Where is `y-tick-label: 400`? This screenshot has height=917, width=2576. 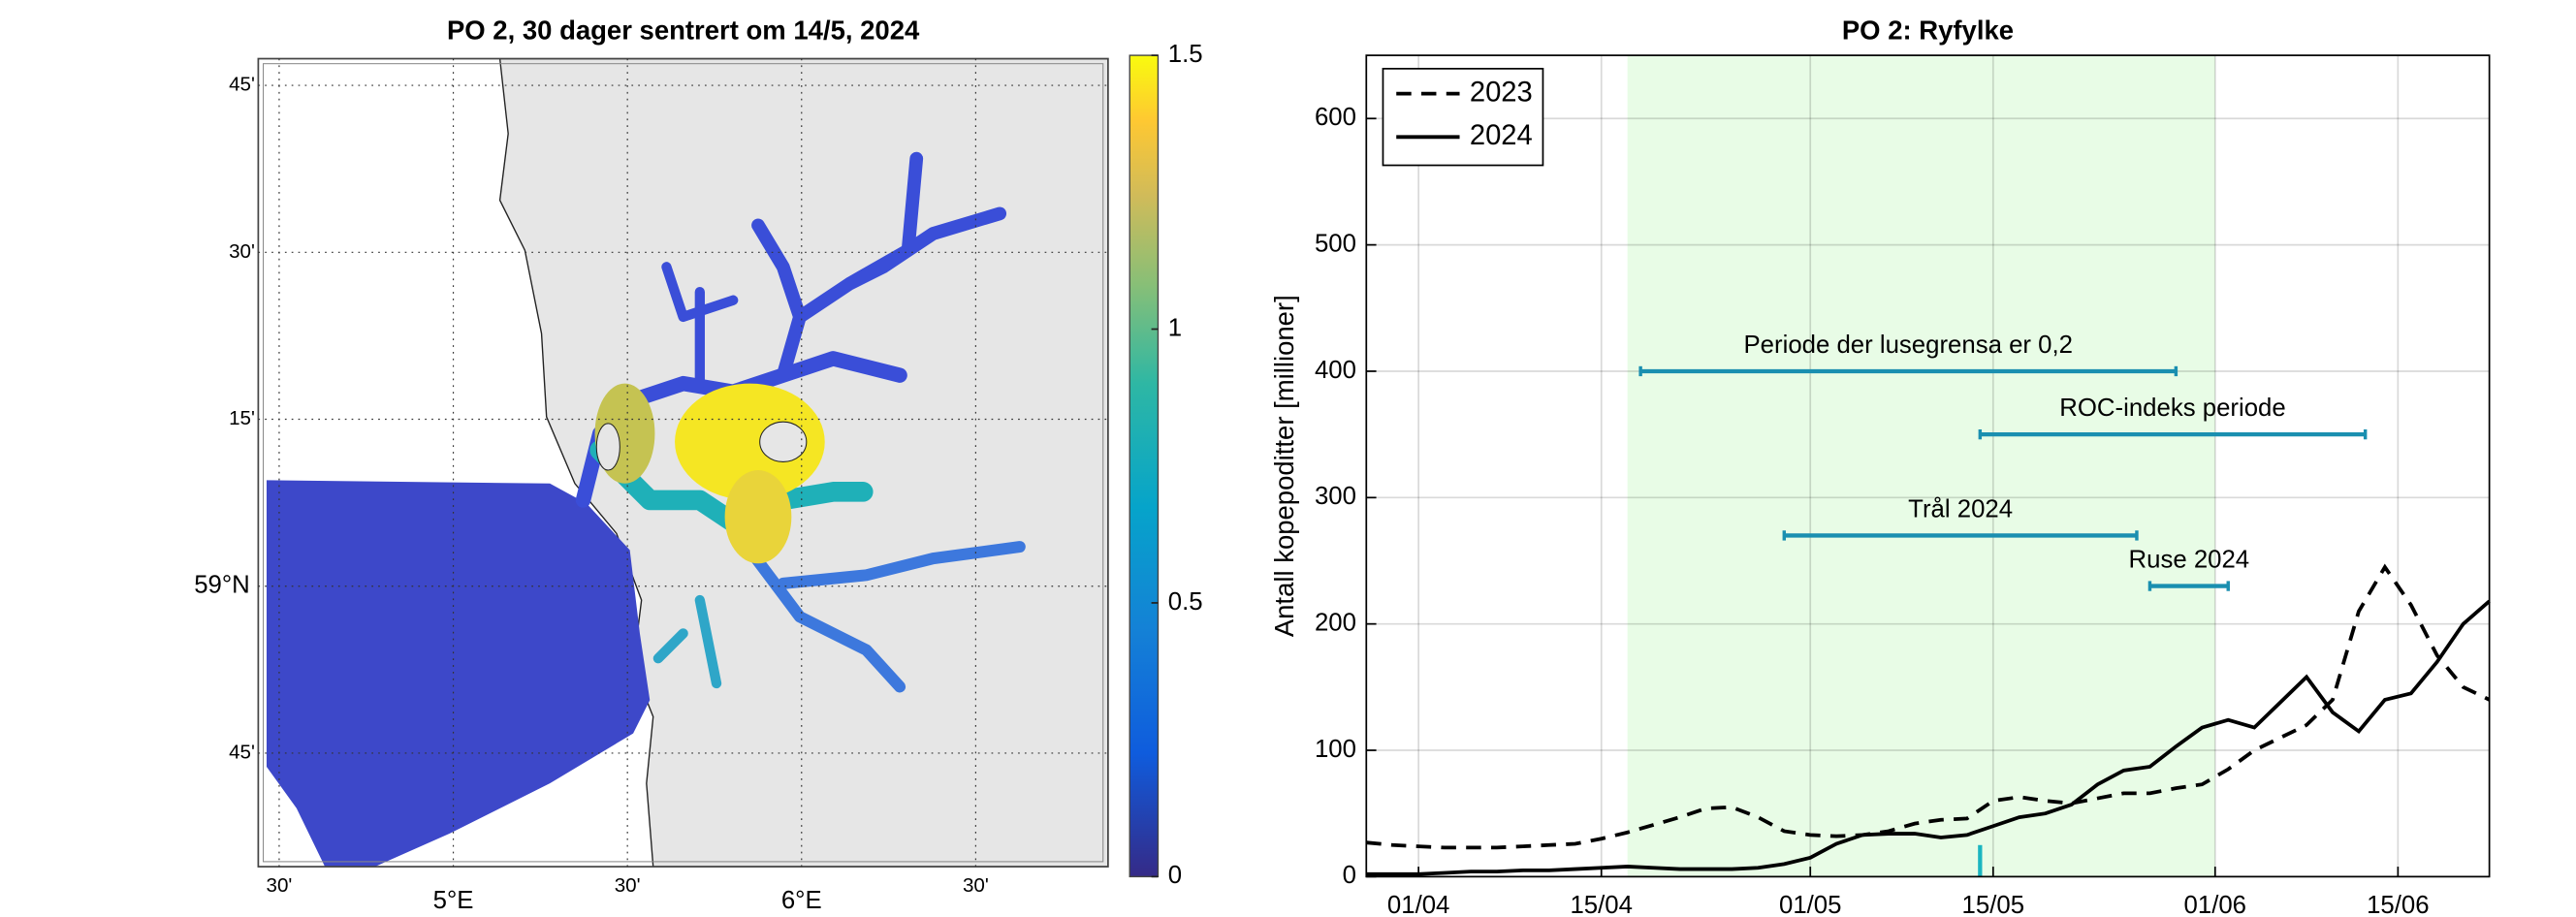
y-tick-label: 400 is located at coordinates (1335, 370).